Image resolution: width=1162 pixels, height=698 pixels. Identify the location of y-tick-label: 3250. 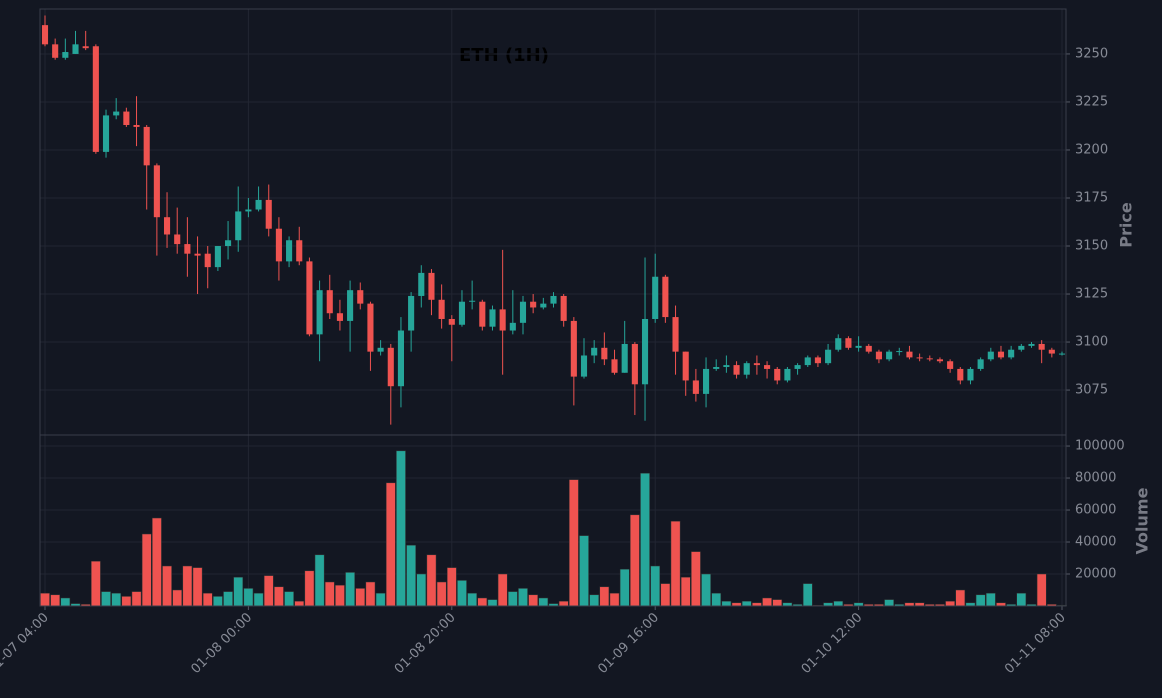
(1091, 53).